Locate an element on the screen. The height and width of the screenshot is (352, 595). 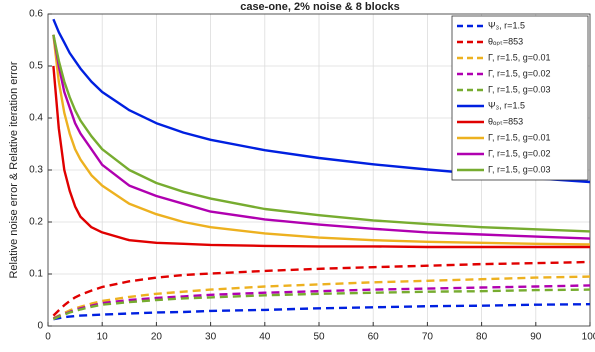
x-tick-label: 0 is located at coordinates (48, 337).